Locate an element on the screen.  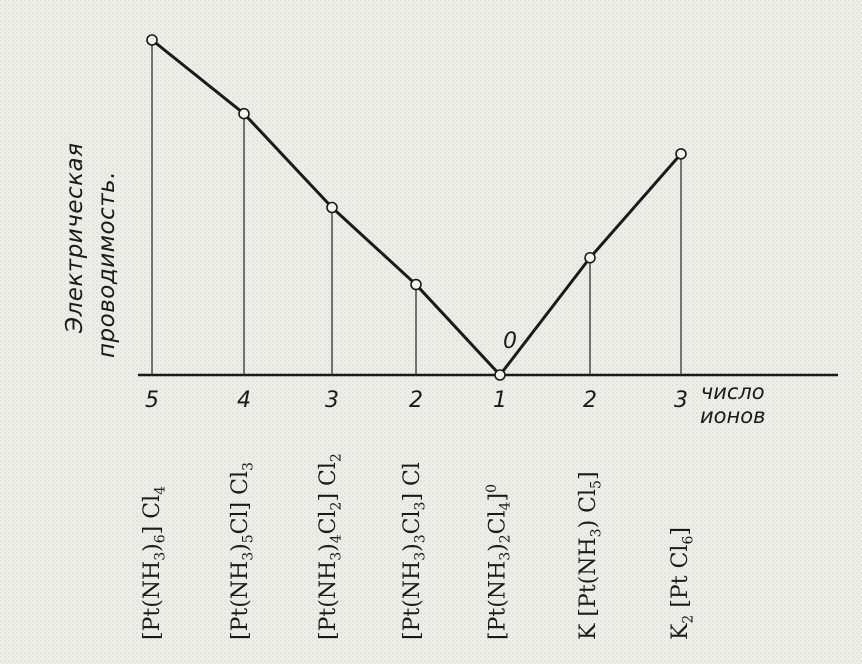
x-axis-unit-label: число ионов is located at coordinates (732, 404).